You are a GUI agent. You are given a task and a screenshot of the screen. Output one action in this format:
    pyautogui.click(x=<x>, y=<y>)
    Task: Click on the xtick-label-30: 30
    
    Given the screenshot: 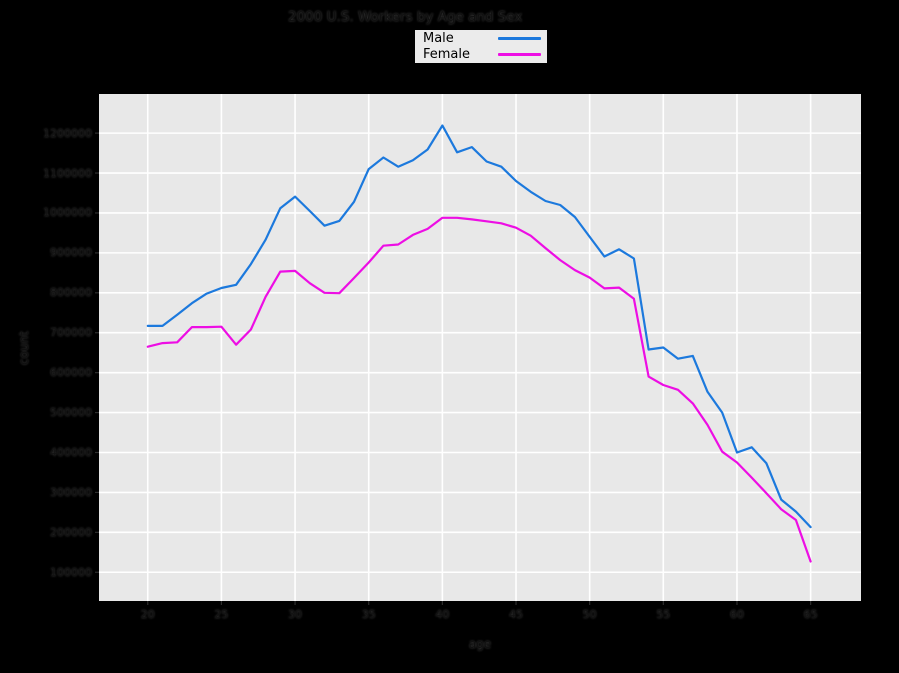 What is the action you would take?
    pyautogui.click(x=295, y=614)
    